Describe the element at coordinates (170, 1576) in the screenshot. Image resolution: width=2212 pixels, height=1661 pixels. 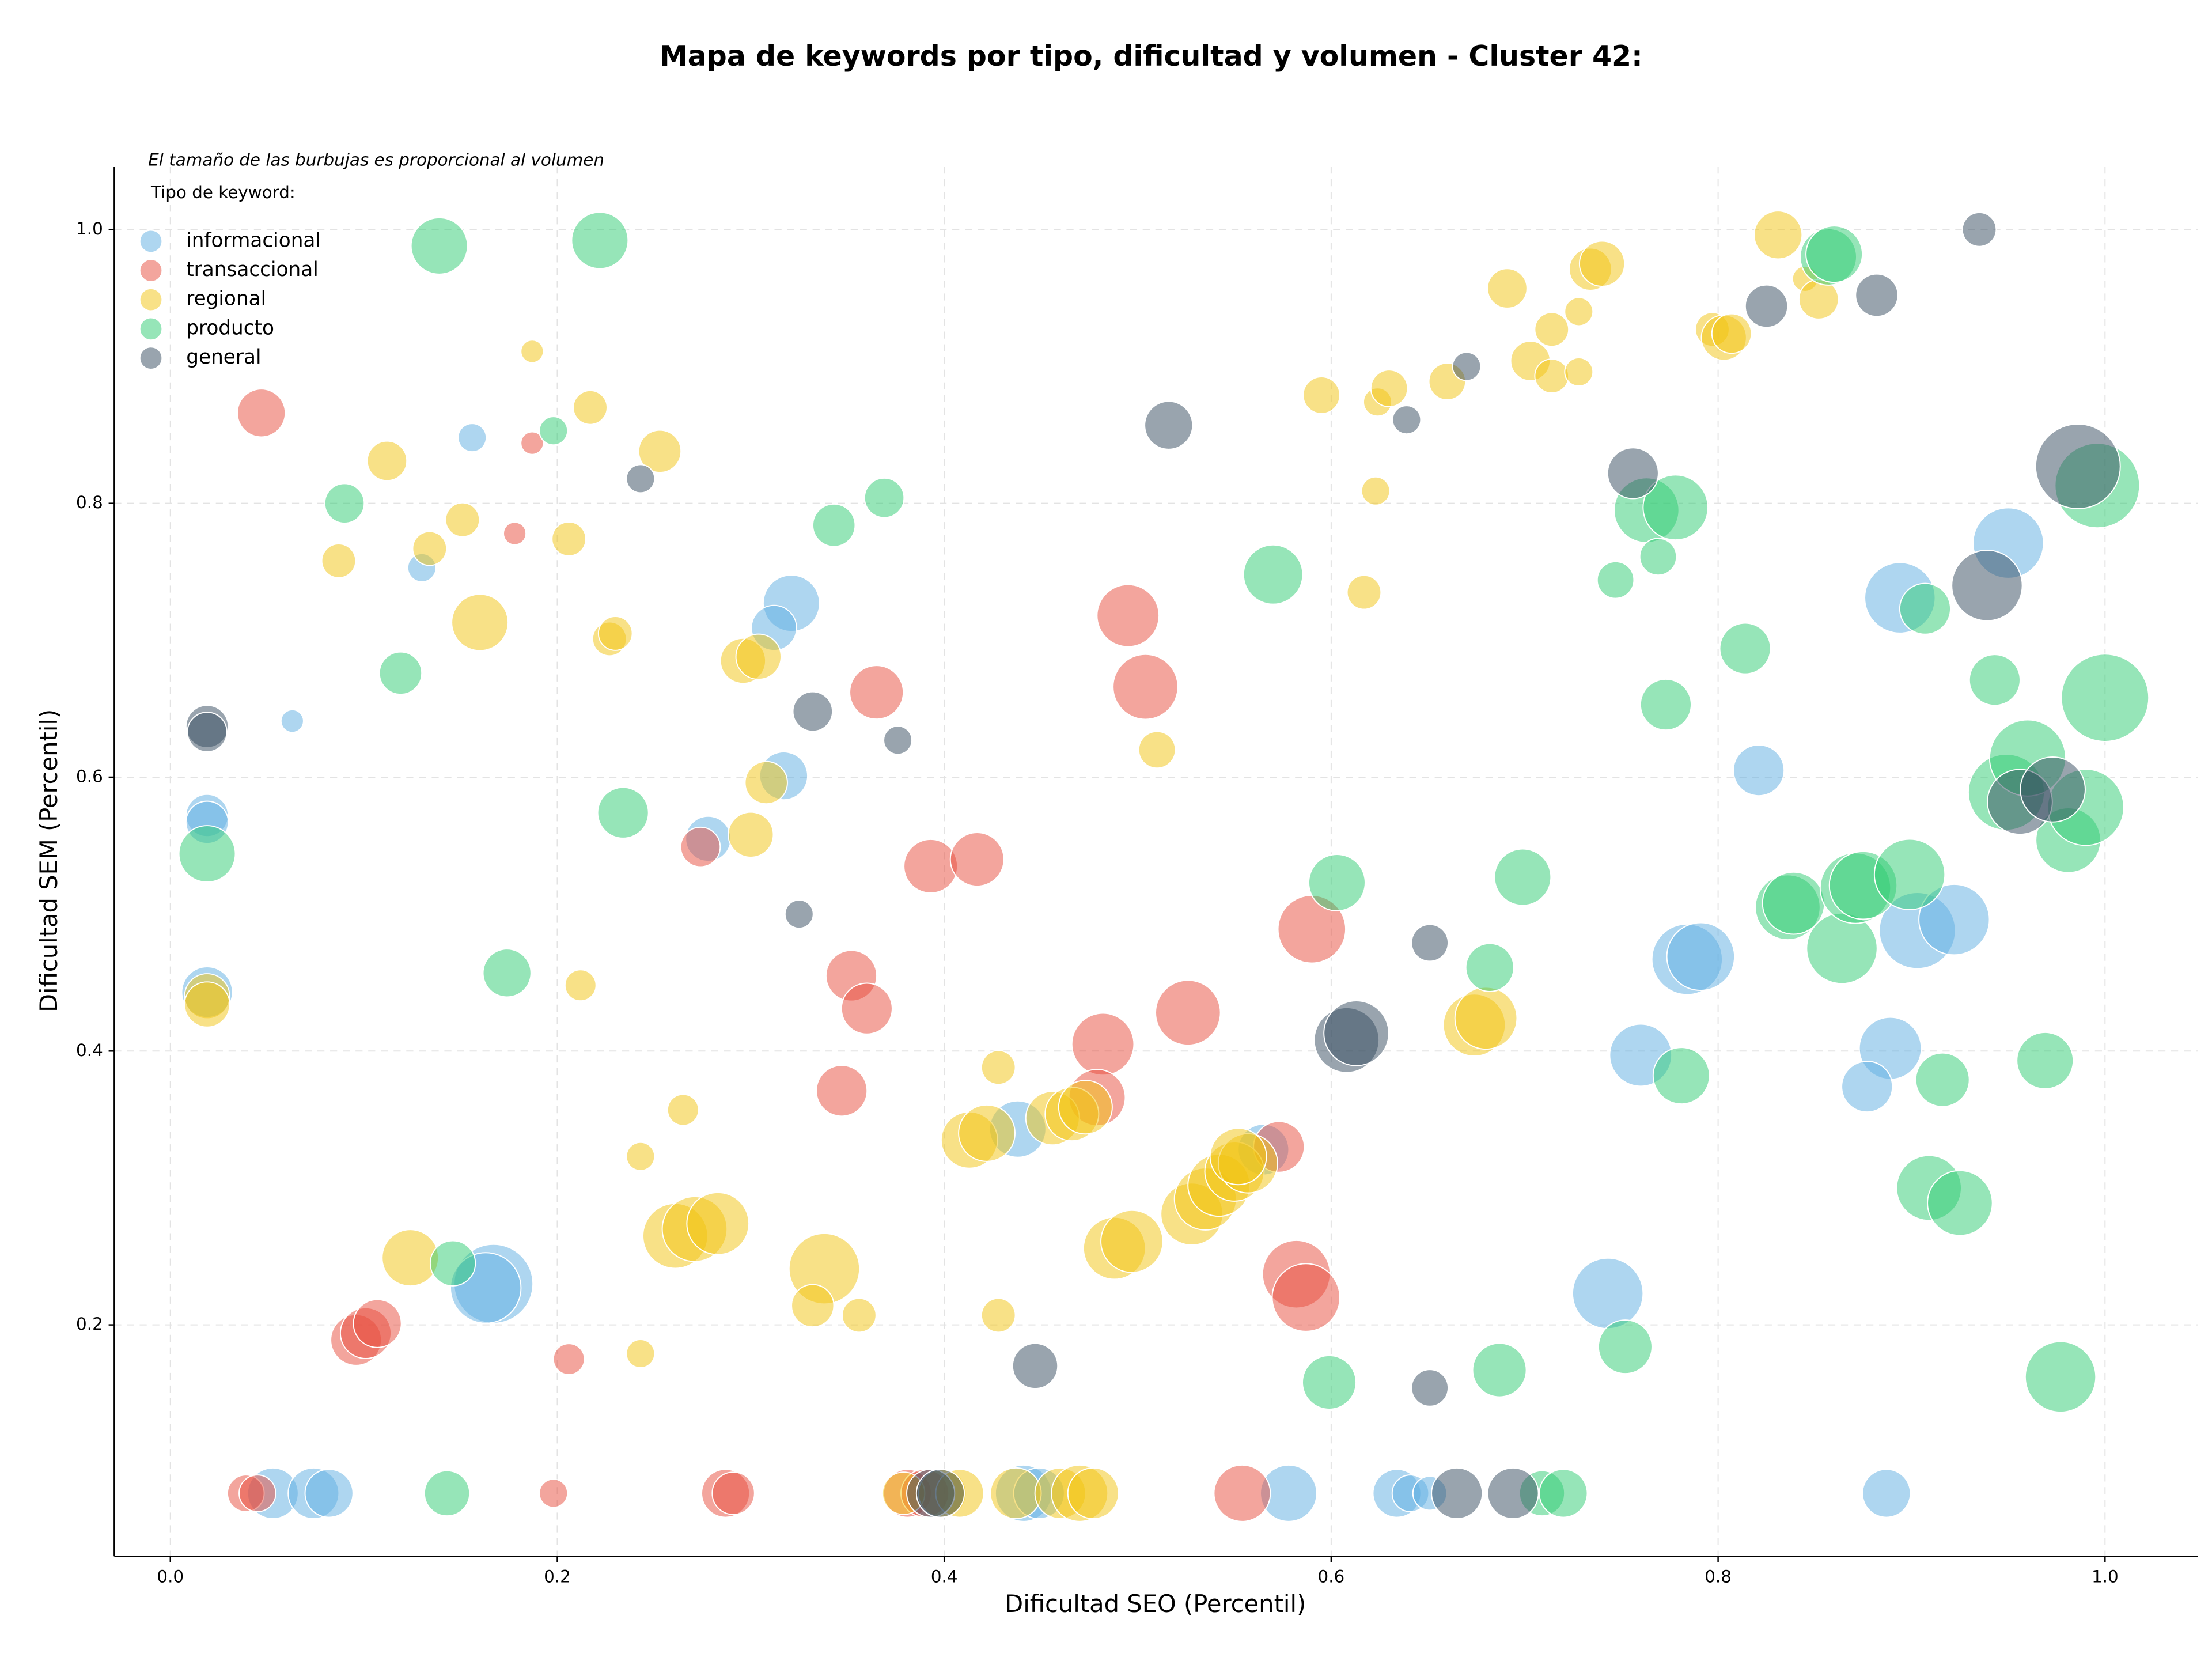
I see `x-tick-label: 0.0` at that location.